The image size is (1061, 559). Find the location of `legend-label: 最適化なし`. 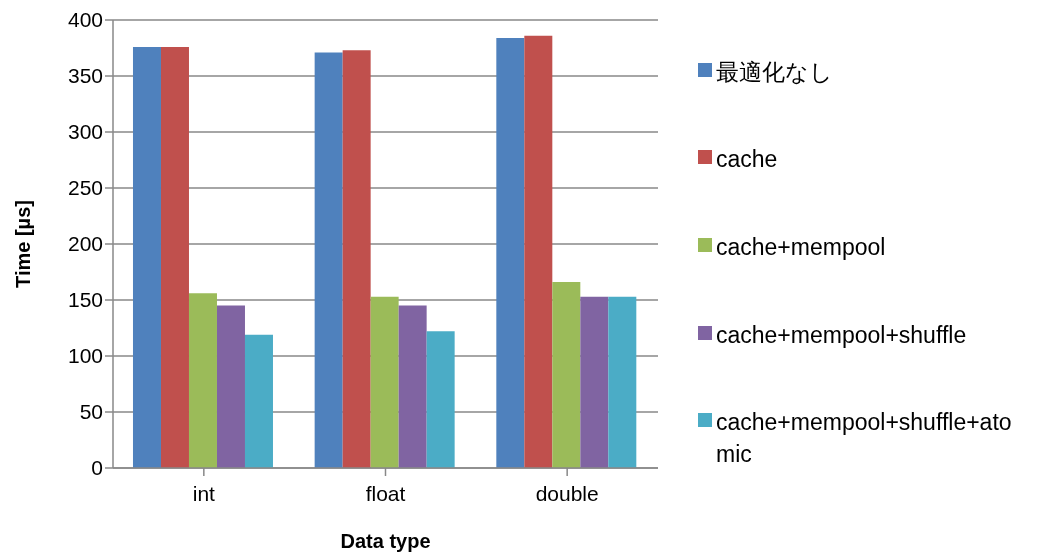

legend-label: 最適化なし is located at coordinates (774, 72).